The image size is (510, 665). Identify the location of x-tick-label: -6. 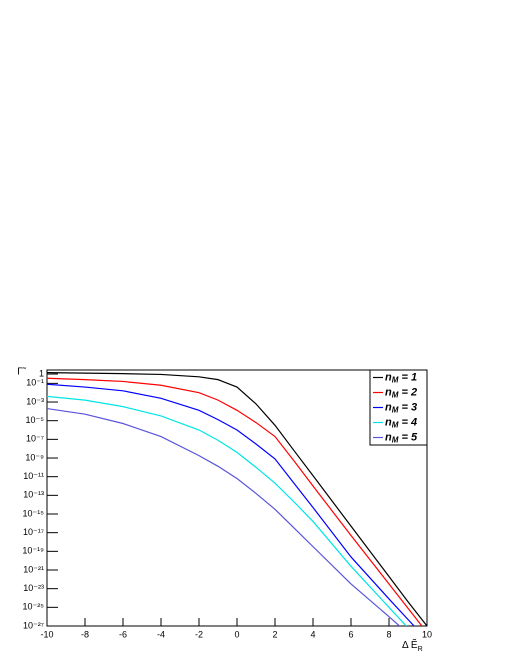
(123, 634).